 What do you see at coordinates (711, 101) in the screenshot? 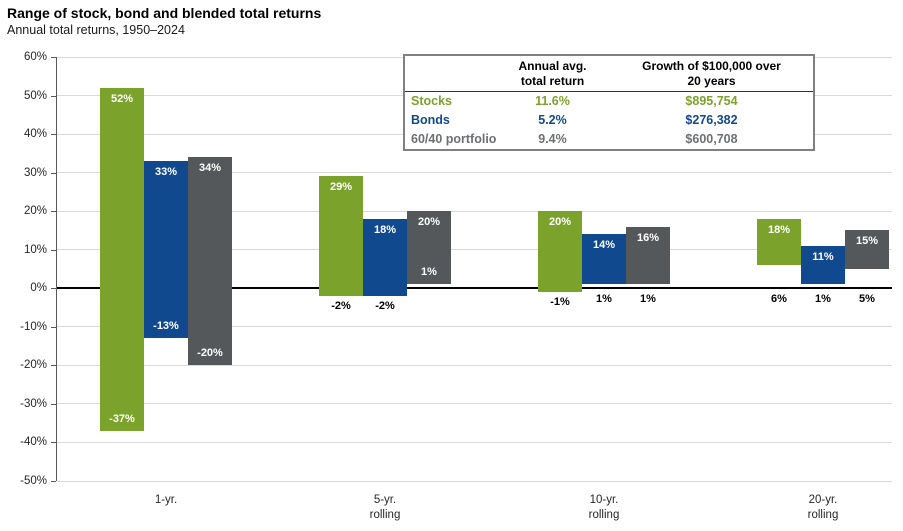
I see `summary-row-stocks-growth: $895,754` at bounding box center [711, 101].